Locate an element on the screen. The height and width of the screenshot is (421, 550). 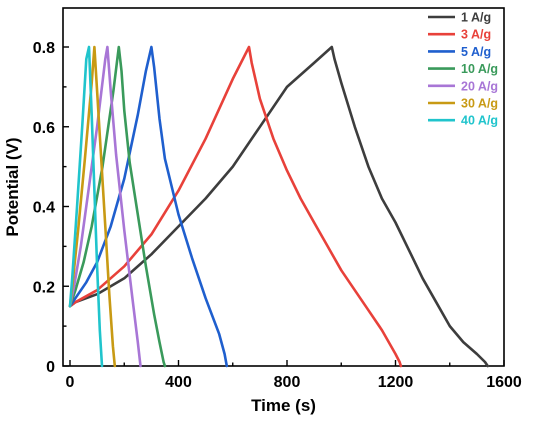
y-tick-label: 0.8 is located at coordinates (44, 48).